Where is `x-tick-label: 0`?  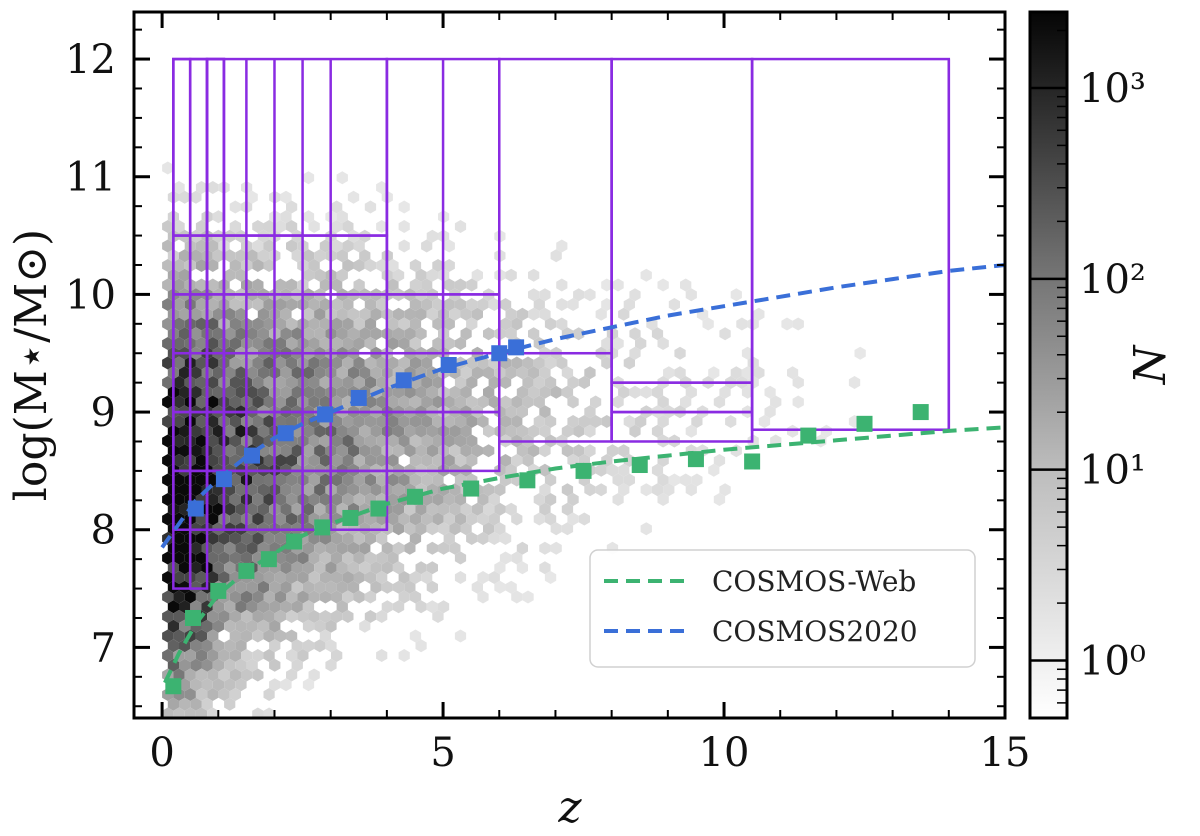 x-tick-label: 0 is located at coordinates (161, 753).